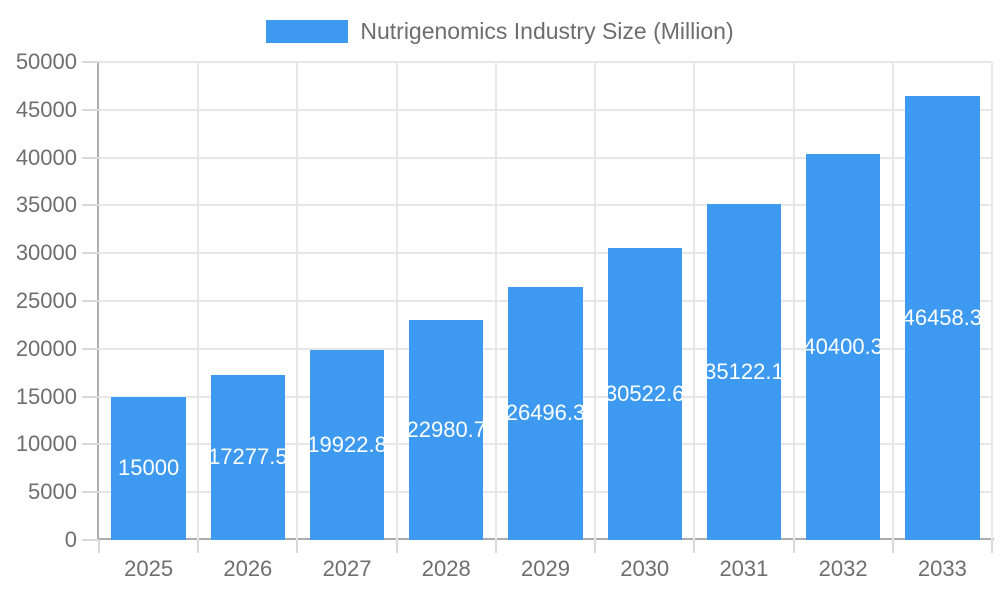  Describe the element at coordinates (46, 253) in the screenshot. I see `y-tick-label: 30000` at that location.